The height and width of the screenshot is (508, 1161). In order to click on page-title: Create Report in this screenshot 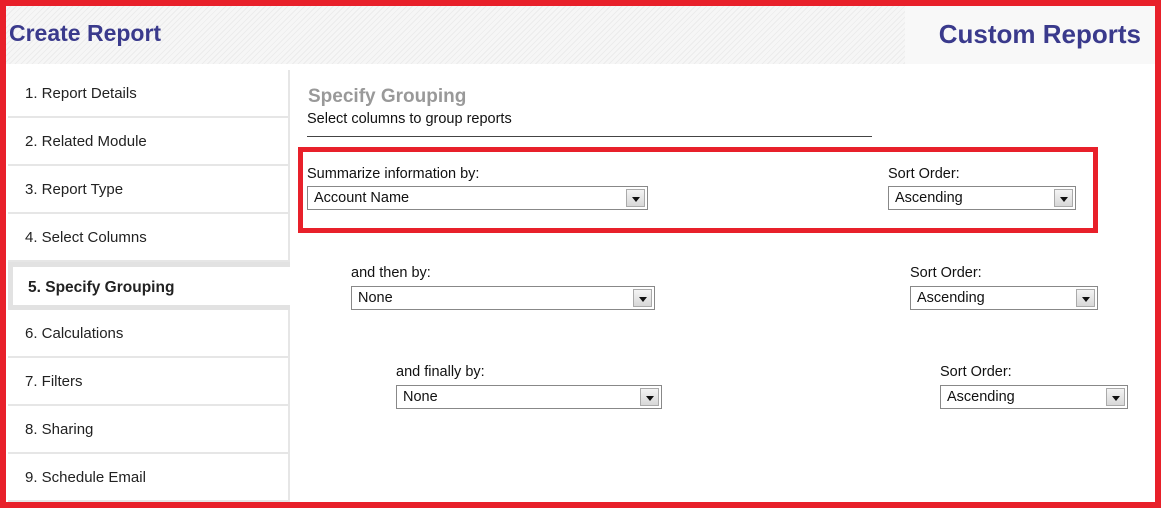, I will do `click(85, 33)`.